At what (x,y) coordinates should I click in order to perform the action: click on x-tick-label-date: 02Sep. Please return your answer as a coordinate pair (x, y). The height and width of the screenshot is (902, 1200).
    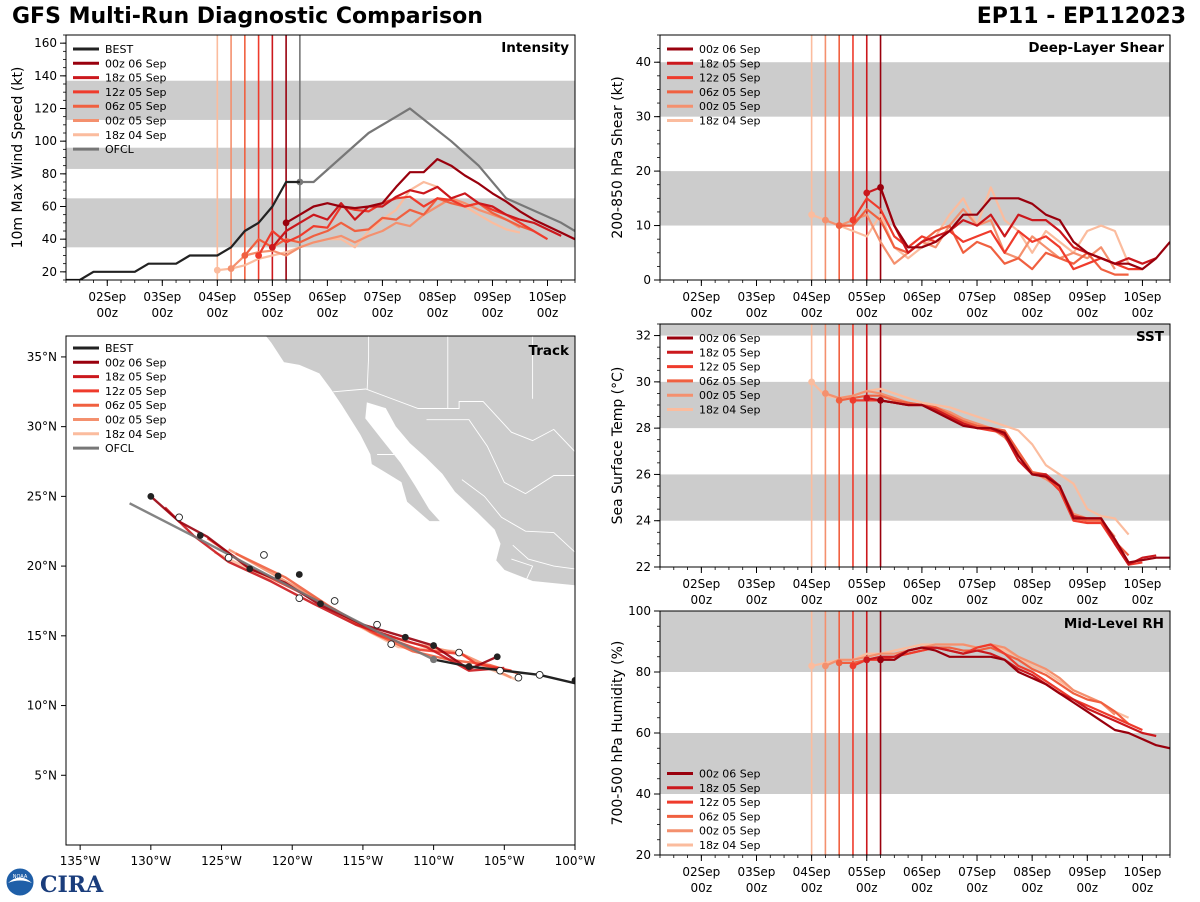
    Looking at the image, I should click on (107, 297).